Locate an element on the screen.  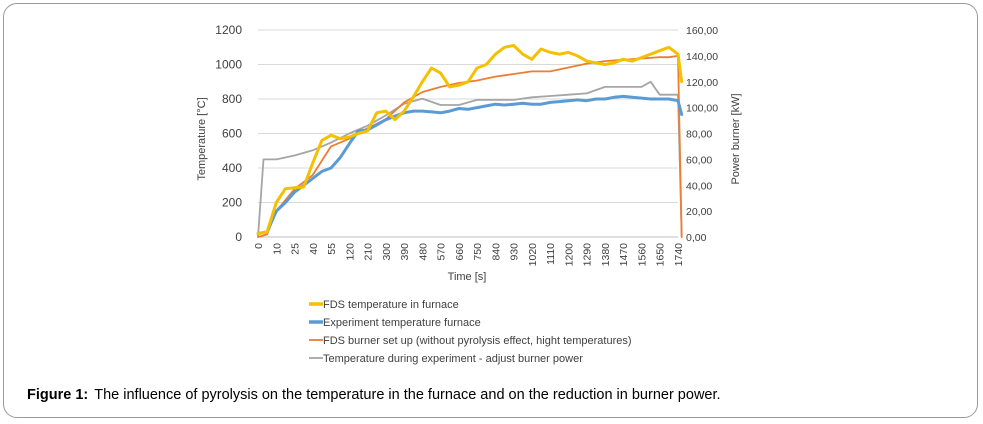
x-tick-label: 25 is located at coordinates (296, 249).